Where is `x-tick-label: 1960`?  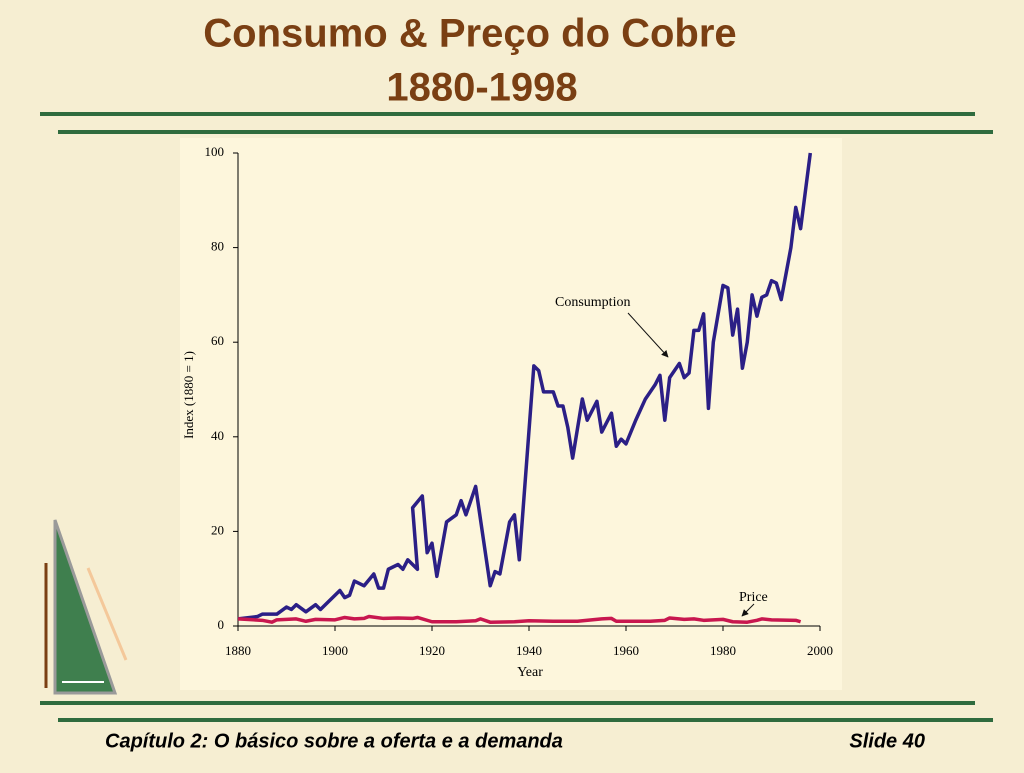
x-tick-label: 1960 is located at coordinates (626, 650).